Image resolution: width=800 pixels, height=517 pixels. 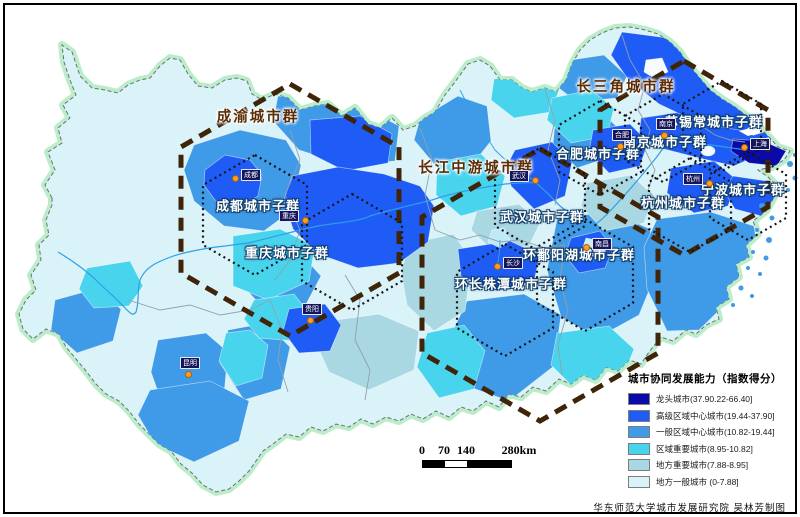 What do you see at coordinates (513, 263) in the screenshot?
I see `city-label: 长沙` at bounding box center [513, 263].